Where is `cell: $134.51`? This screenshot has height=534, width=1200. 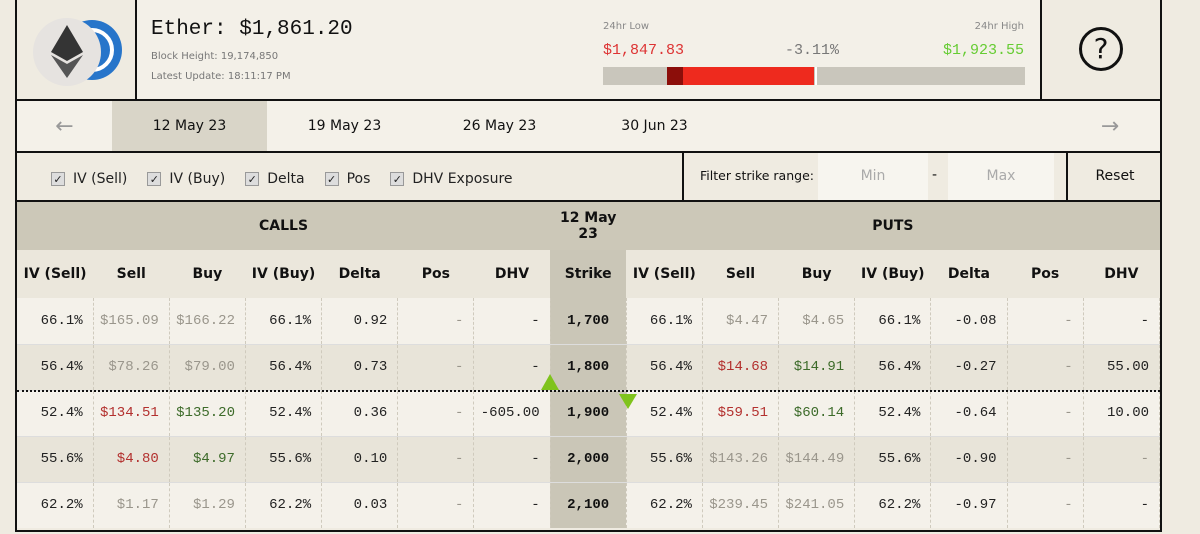
cell: $134.51 is located at coordinates (131, 413).